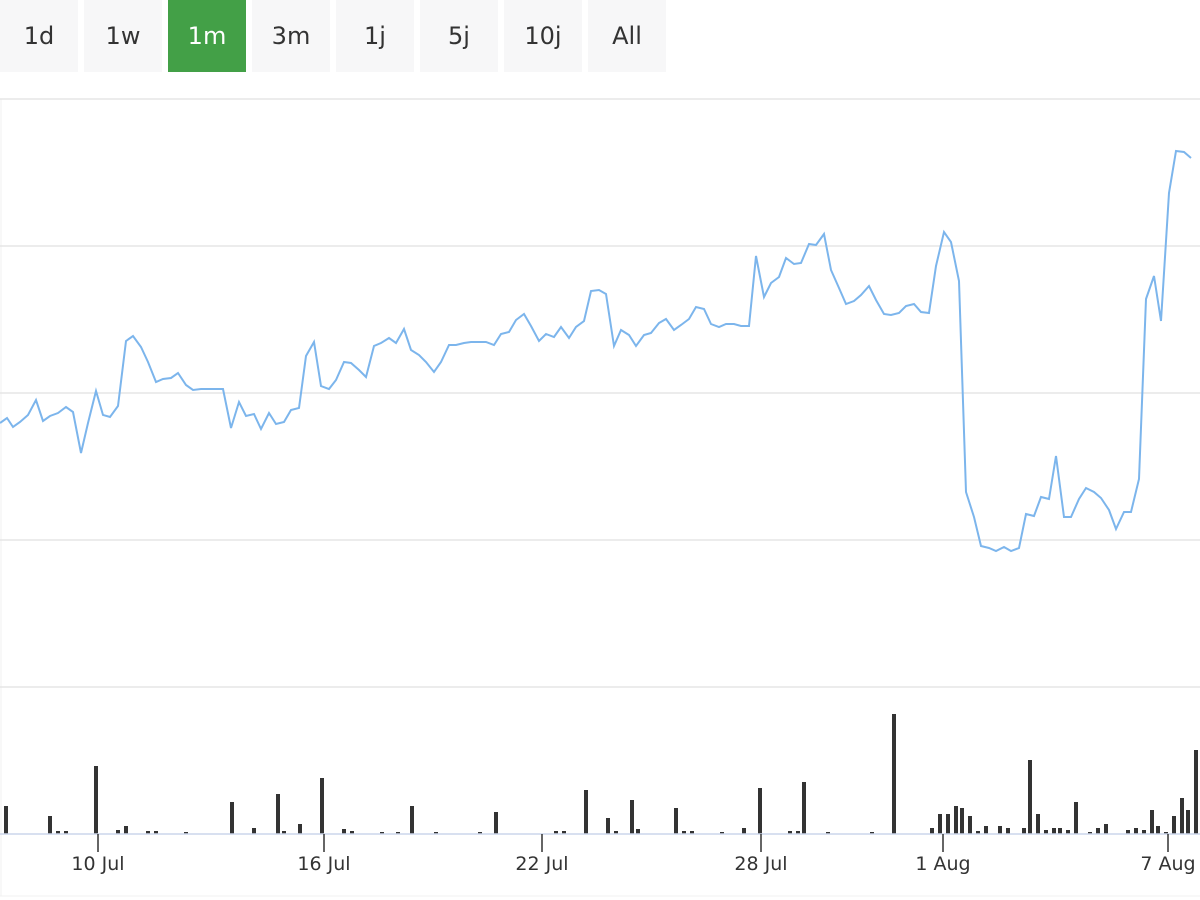 This screenshot has width=1200, height=900. Describe the element at coordinates (39, 36) in the screenshot. I see `range-button: 1d` at that location.